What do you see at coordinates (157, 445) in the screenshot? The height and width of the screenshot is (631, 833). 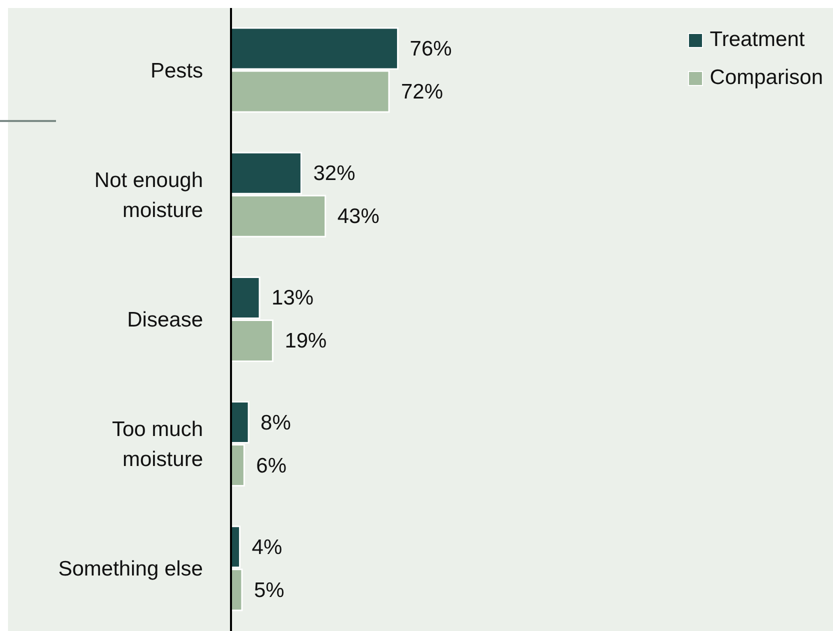 I see `y-tick-label: Too much moisture` at bounding box center [157, 445].